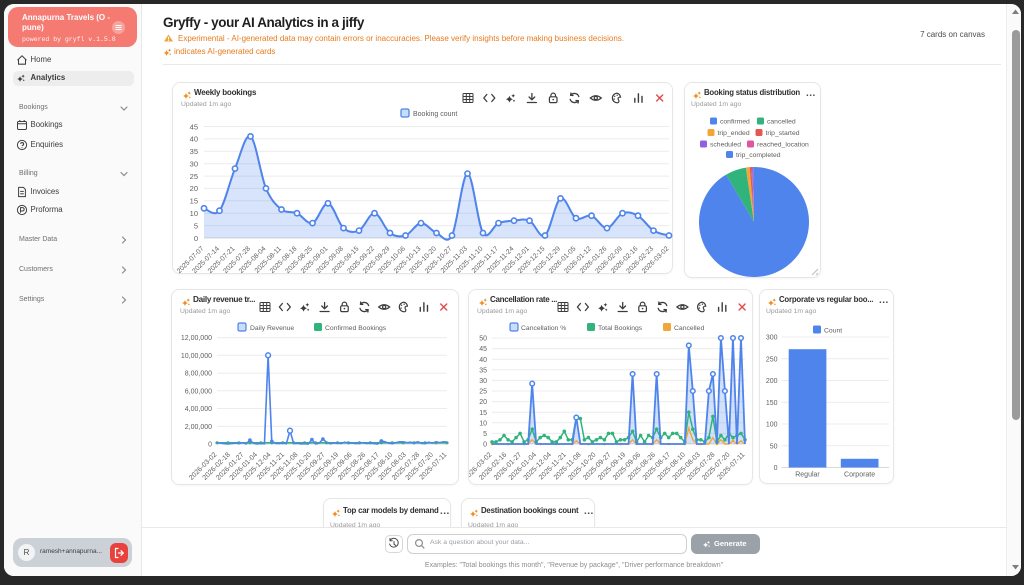 The height and width of the screenshot is (585, 1024). I want to click on svg-text: 12,00,000, so click(196, 338).